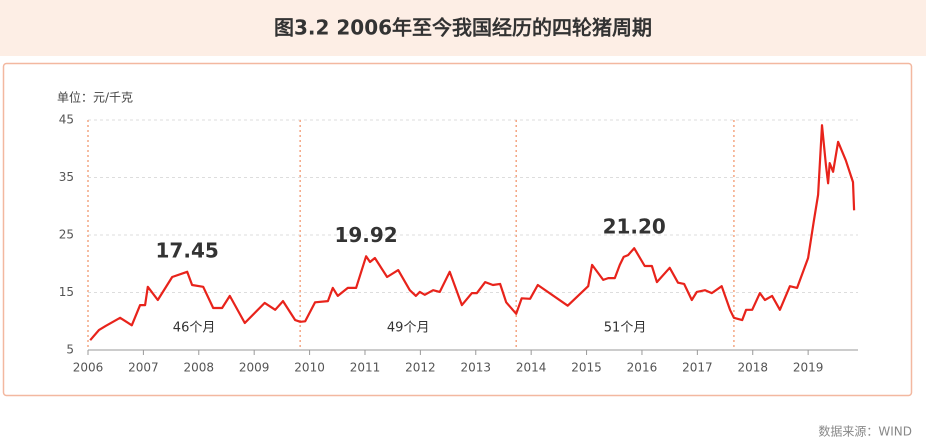  What do you see at coordinates (66, 292) in the screenshot?
I see `y-tick-label: 15` at bounding box center [66, 292].